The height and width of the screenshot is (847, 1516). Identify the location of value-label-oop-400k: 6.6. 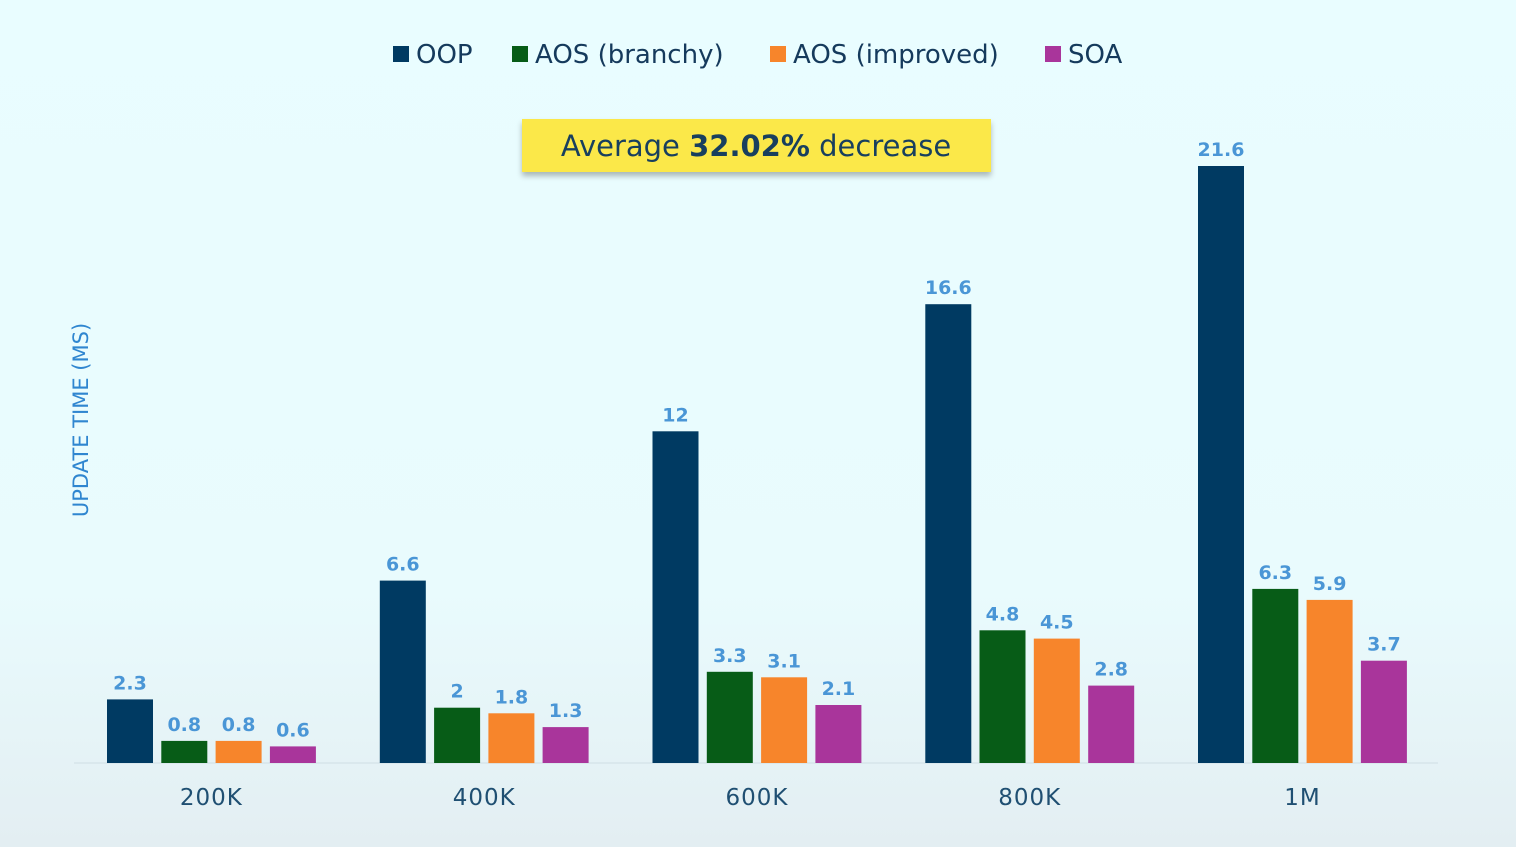
(403, 565).